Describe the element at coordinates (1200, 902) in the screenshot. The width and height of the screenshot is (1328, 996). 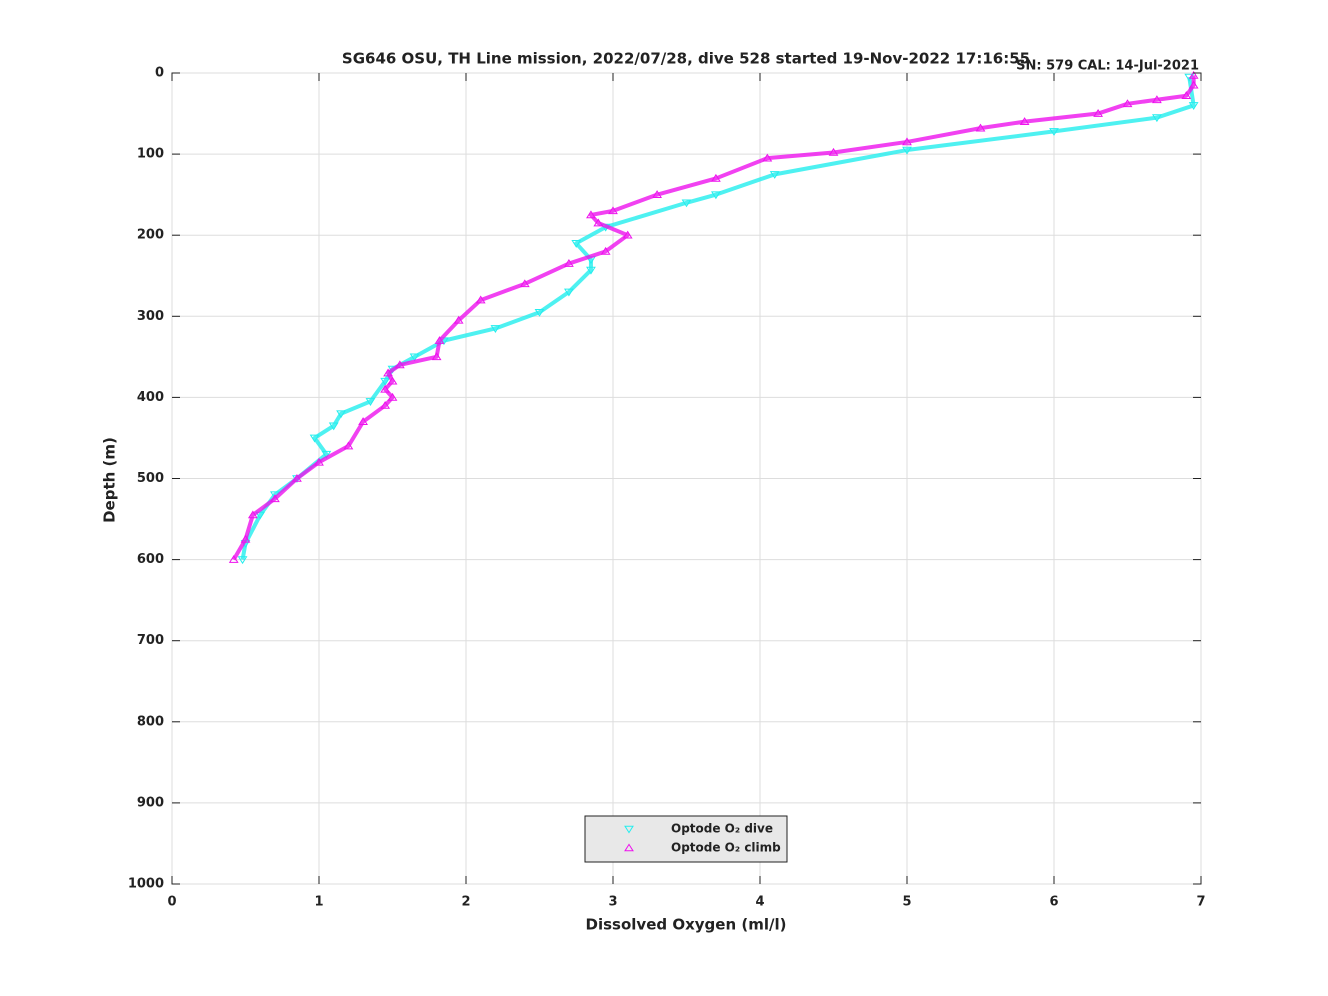
I see `x-tick-label: 7` at that location.